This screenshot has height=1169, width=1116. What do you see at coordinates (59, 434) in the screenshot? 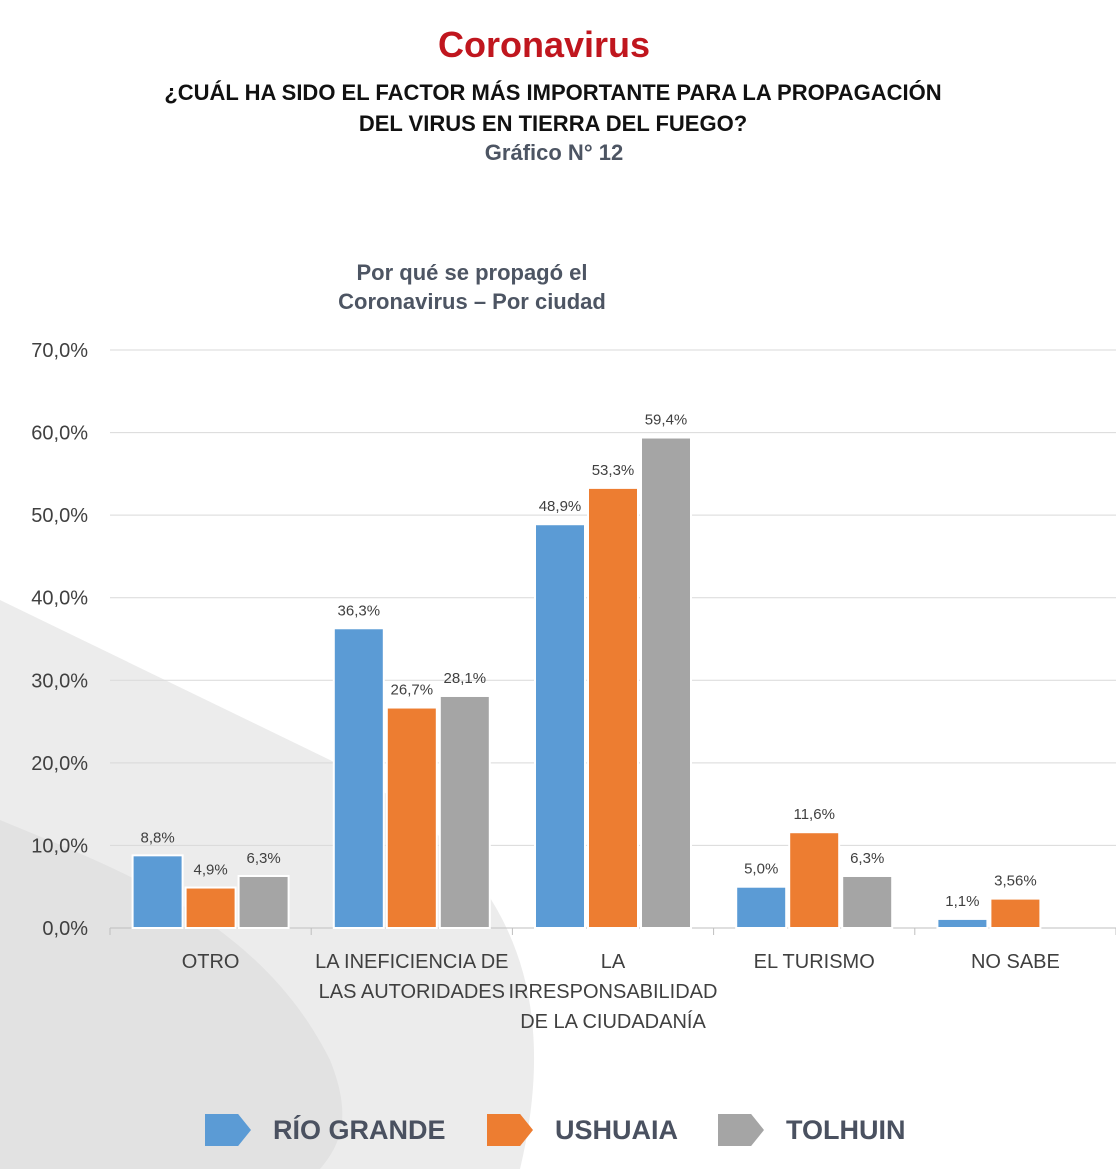
I see `y-tick-label: 60,0%` at bounding box center [59, 434].